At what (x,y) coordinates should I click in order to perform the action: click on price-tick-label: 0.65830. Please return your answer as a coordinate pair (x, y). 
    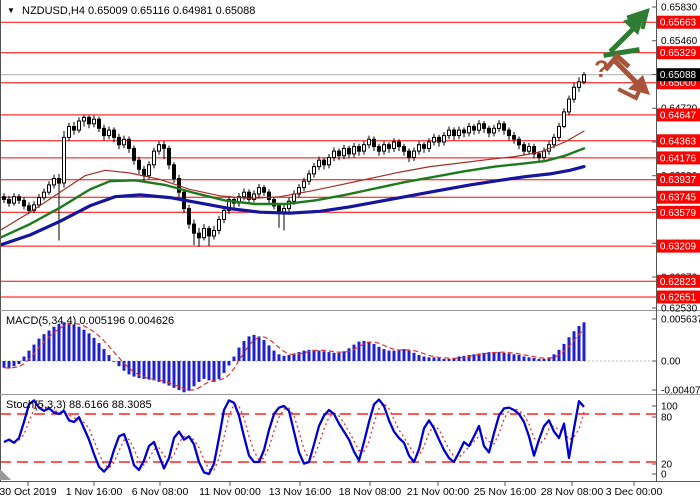
    Looking at the image, I should click on (679, 8).